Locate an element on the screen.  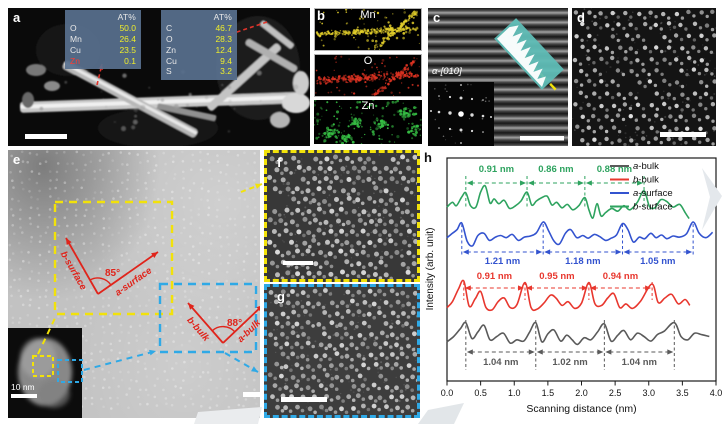
nanorod-image is located at coordinates (164, 81).